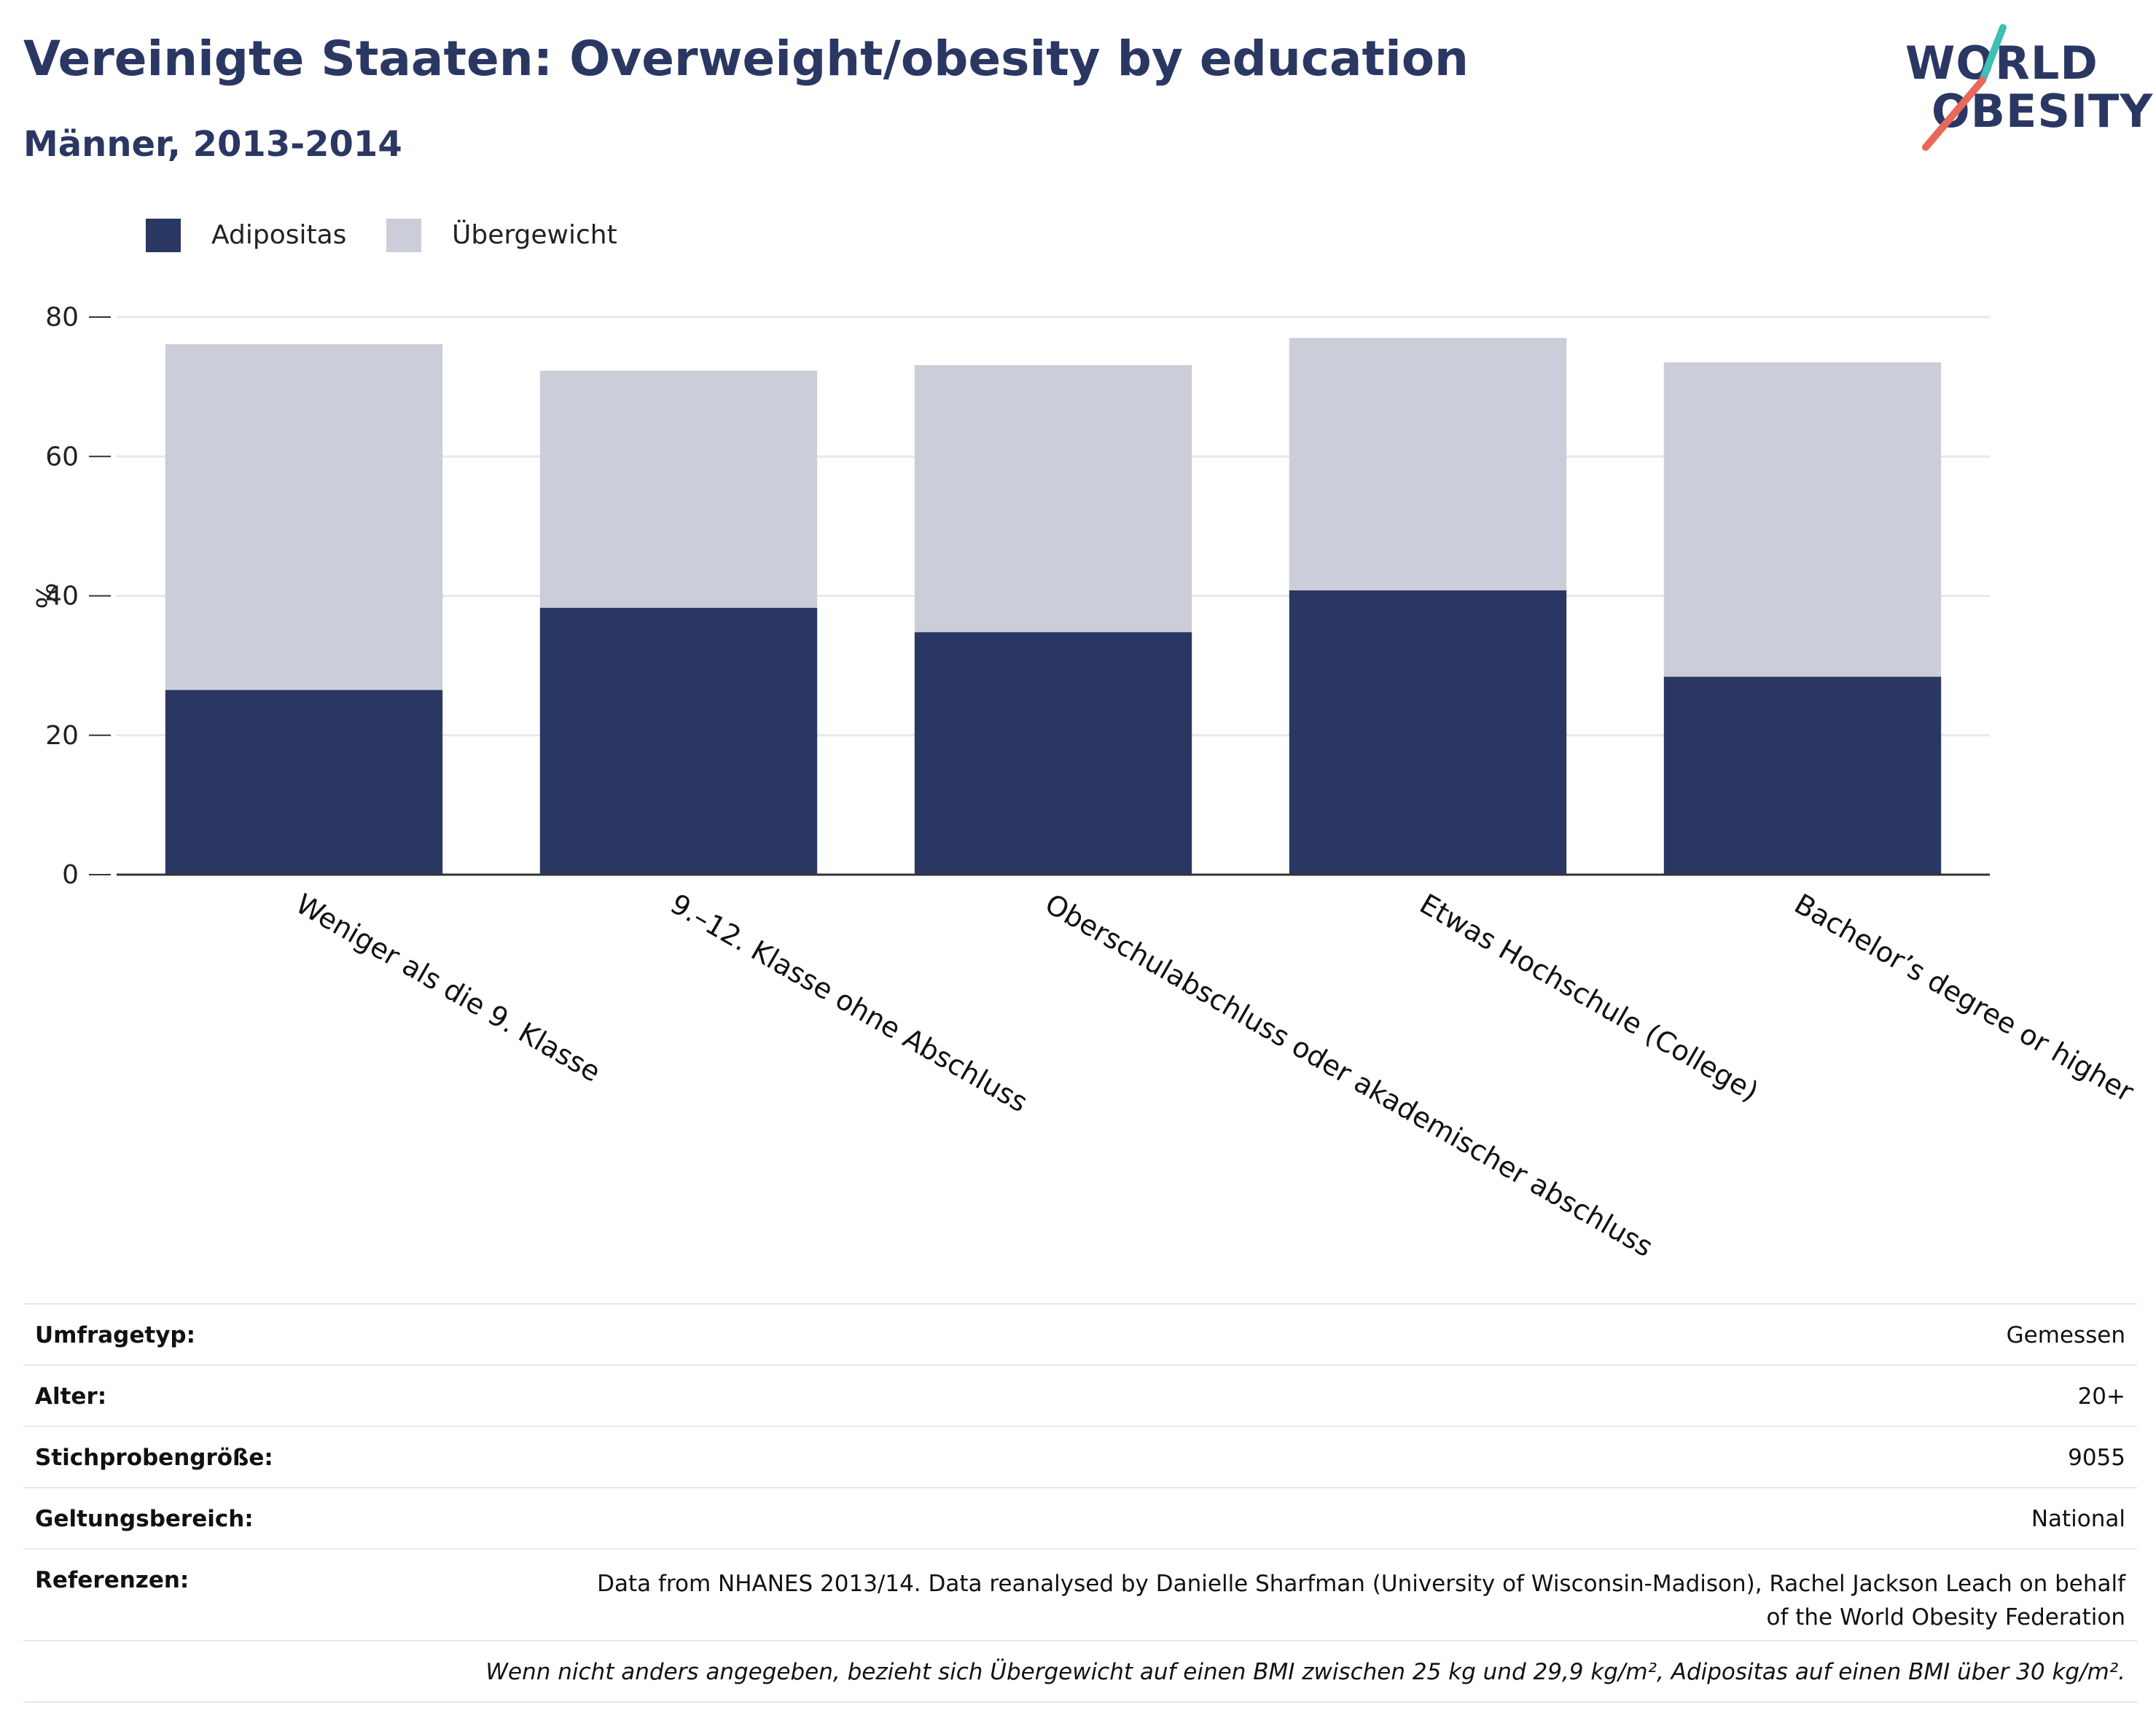 Image resolution: width=2156 pixels, height=1734 pixels. Describe the element at coordinates (448, 988) in the screenshot. I see `x-tick-label: Weniger als die 9. Klasse` at that location.